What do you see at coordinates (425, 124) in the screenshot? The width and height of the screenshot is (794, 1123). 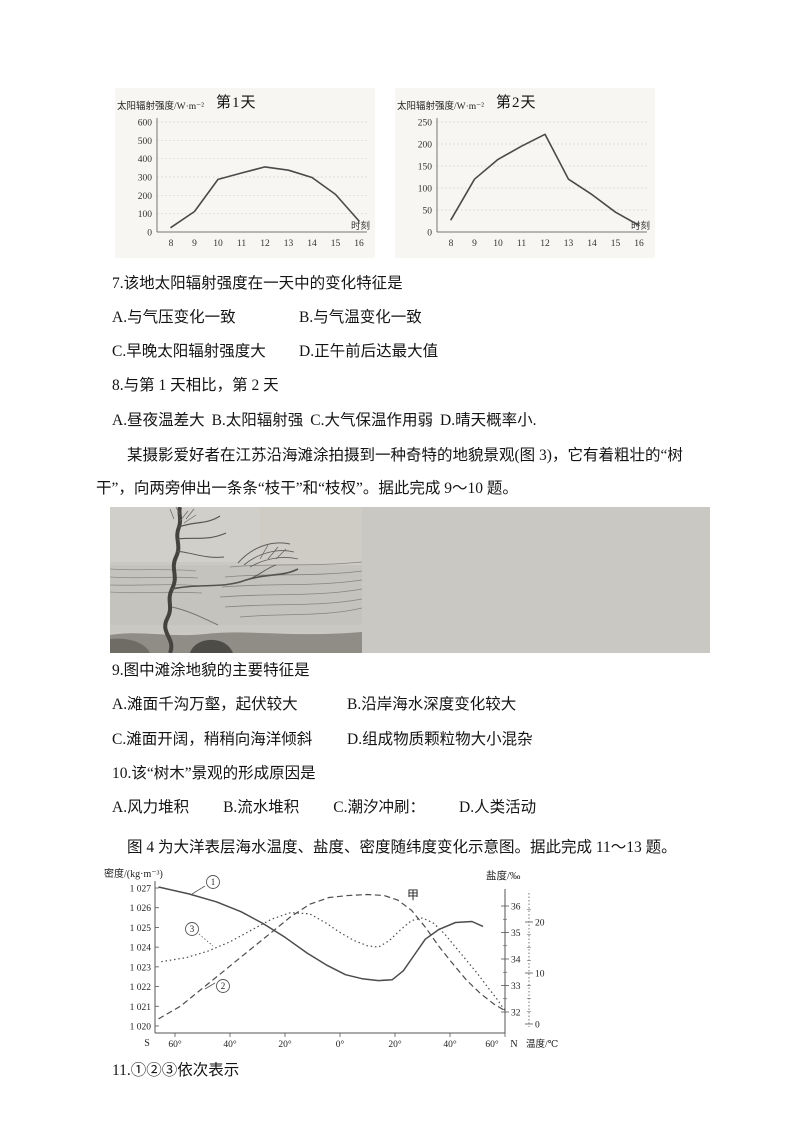 I see `svg-text: 250` at bounding box center [425, 124].